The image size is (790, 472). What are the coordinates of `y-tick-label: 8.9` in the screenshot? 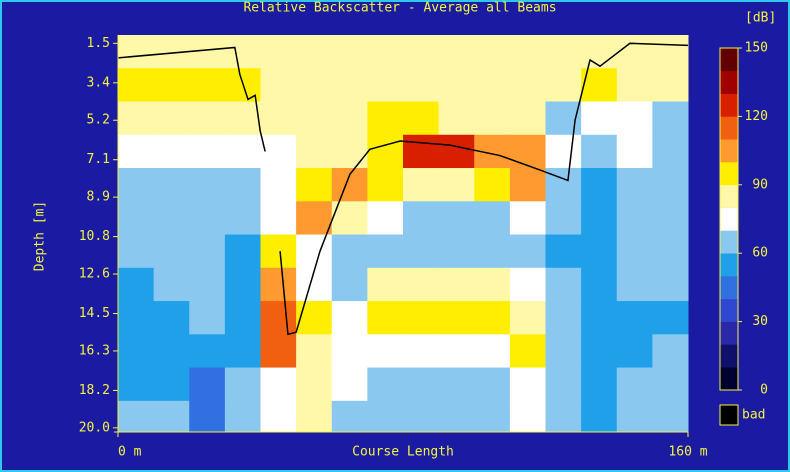 It's located at (98, 197).